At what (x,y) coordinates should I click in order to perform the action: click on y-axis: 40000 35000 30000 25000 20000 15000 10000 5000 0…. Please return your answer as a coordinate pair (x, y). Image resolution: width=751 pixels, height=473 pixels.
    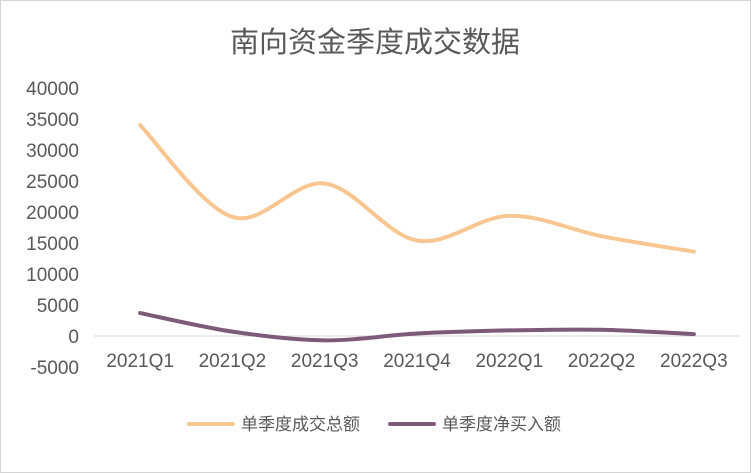
    Looking at the image, I should click on (52, 229).